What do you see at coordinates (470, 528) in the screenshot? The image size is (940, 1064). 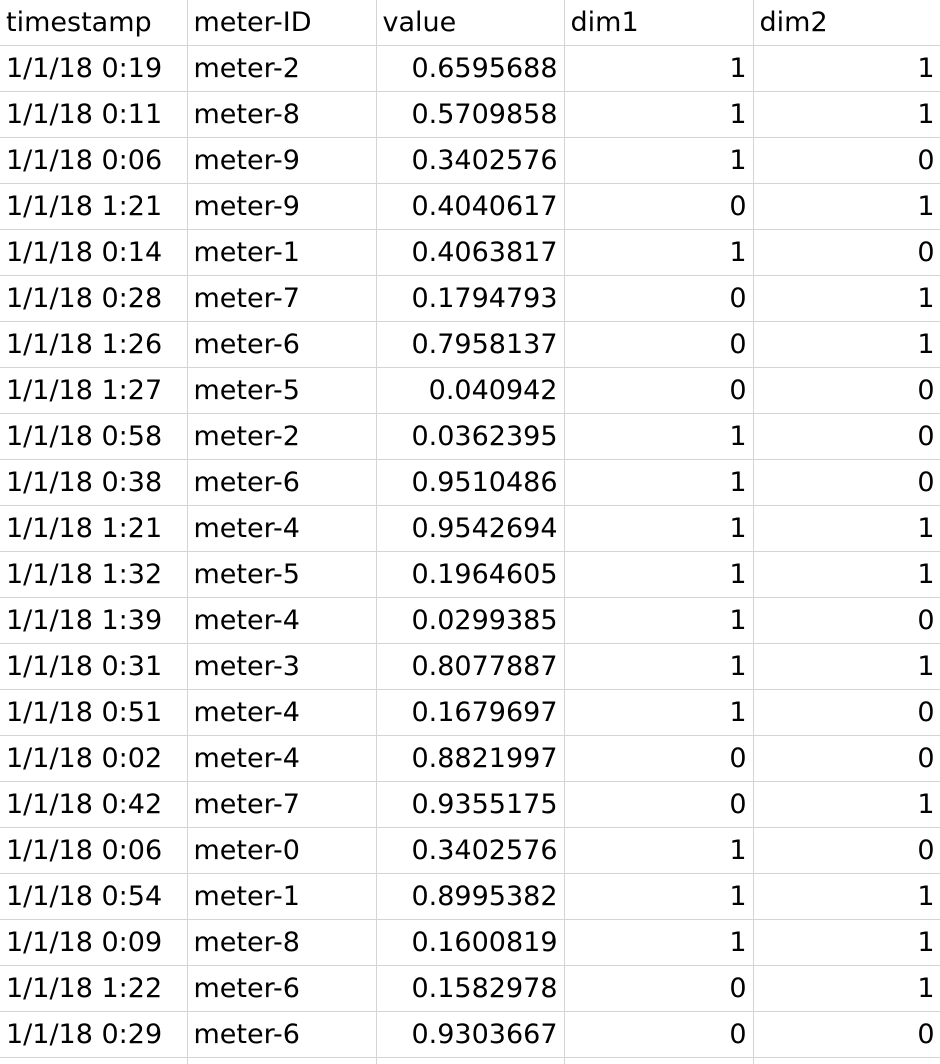 I see `cell-value: 0.9542694` at bounding box center [470, 528].